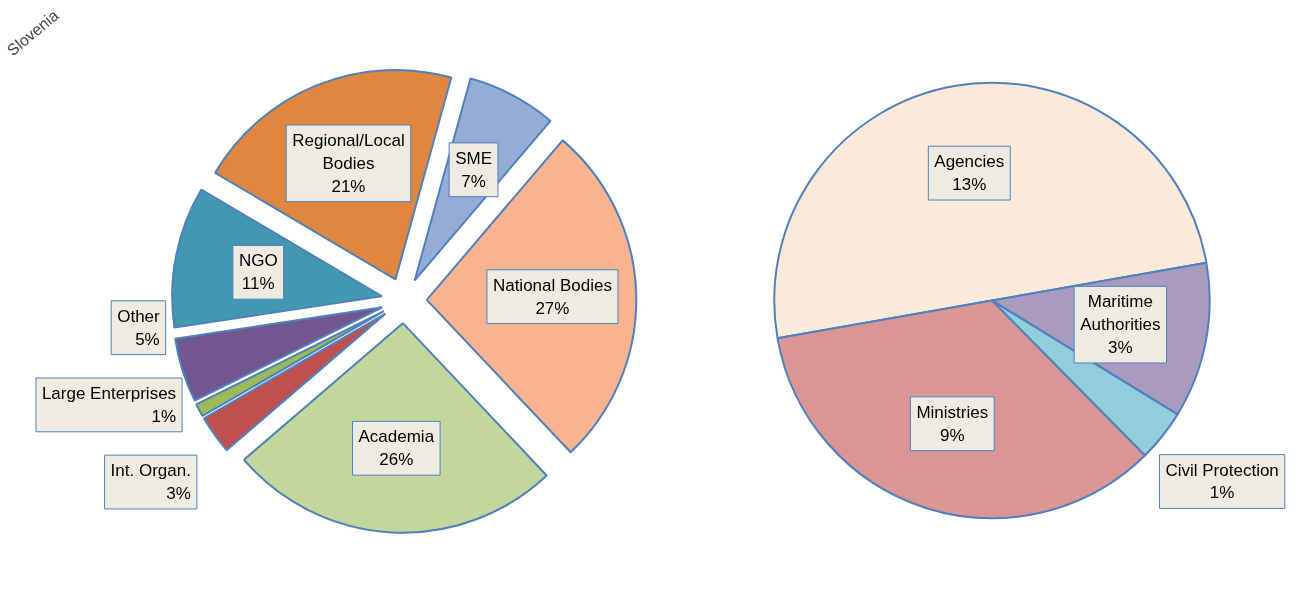 This screenshot has width=1299, height=600. I want to click on data-label: 11%, so click(258, 284).